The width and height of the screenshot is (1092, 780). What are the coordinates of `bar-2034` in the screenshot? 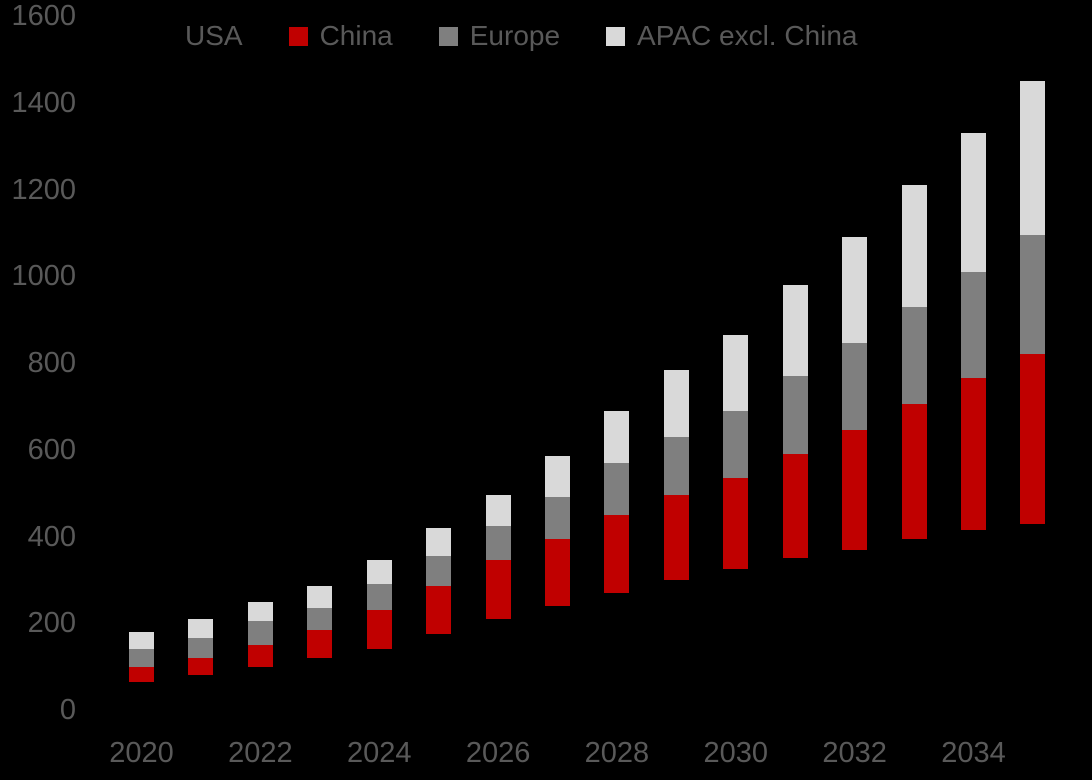 It's located at (974, 421).